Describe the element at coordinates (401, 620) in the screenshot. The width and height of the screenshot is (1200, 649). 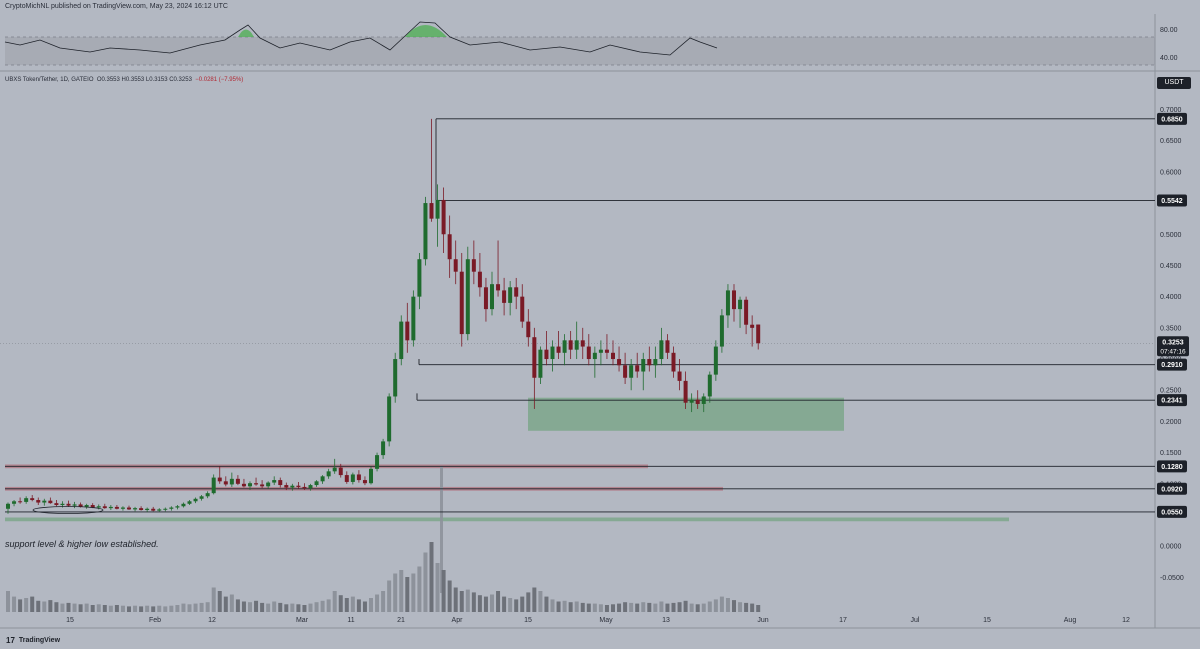
I see `time-tick-label: 21` at that location.